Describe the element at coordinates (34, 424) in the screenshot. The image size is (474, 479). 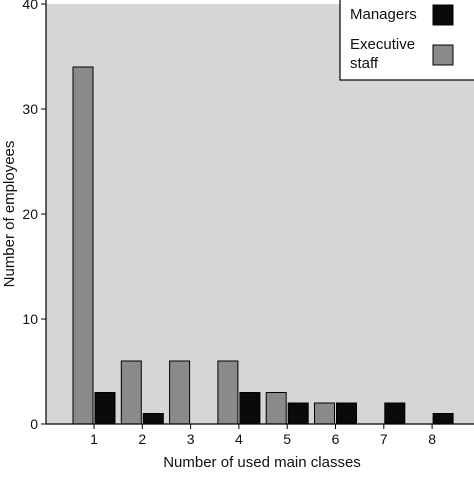
I see `y-tick-label: 0` at that location.